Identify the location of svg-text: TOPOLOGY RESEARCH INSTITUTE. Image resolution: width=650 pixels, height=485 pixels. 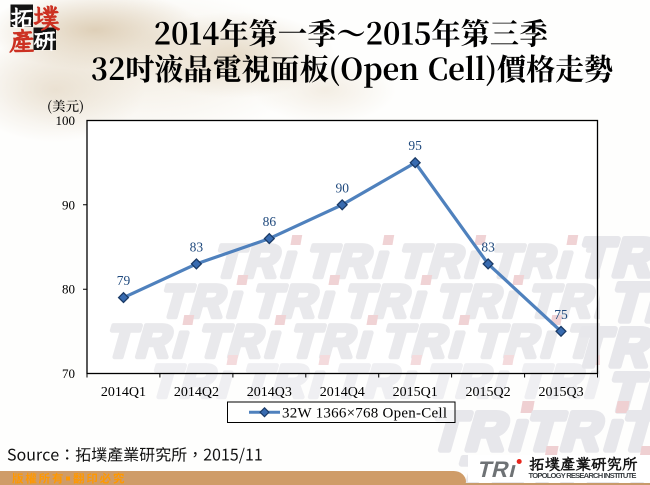
(583, 475).